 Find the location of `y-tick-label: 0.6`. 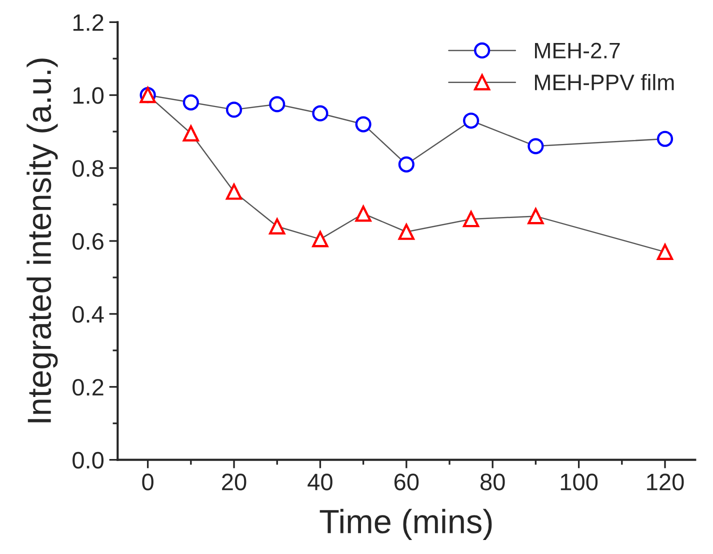

y-tick-label: 0.6 is located at coordinates (88, 241).